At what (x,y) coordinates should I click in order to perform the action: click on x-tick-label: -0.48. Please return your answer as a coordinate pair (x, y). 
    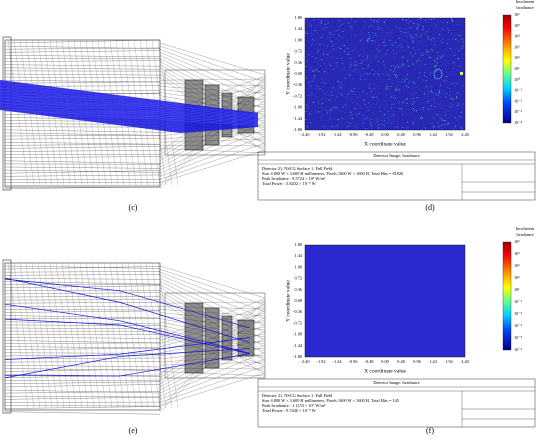
    Looking at the image, I should click on (369, 134).